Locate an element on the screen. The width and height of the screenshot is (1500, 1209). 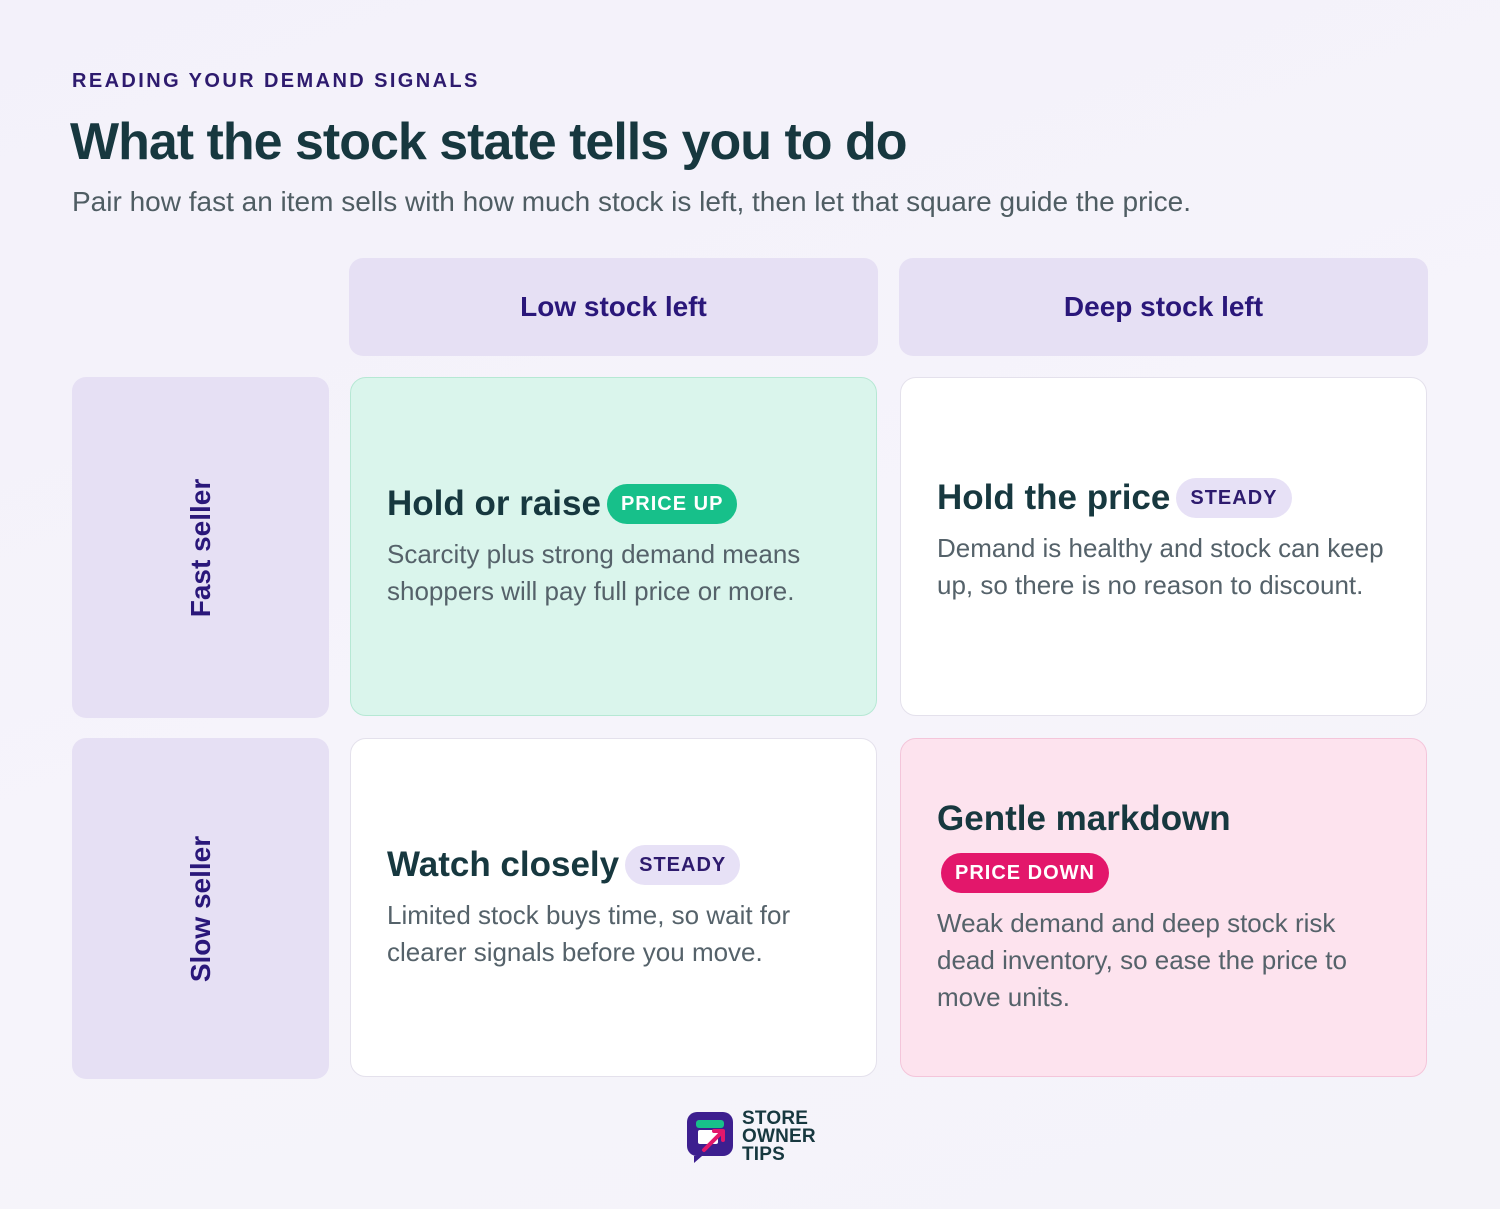
price-down-badge: PRICE DOWN is located at coordinates (1025, 873).